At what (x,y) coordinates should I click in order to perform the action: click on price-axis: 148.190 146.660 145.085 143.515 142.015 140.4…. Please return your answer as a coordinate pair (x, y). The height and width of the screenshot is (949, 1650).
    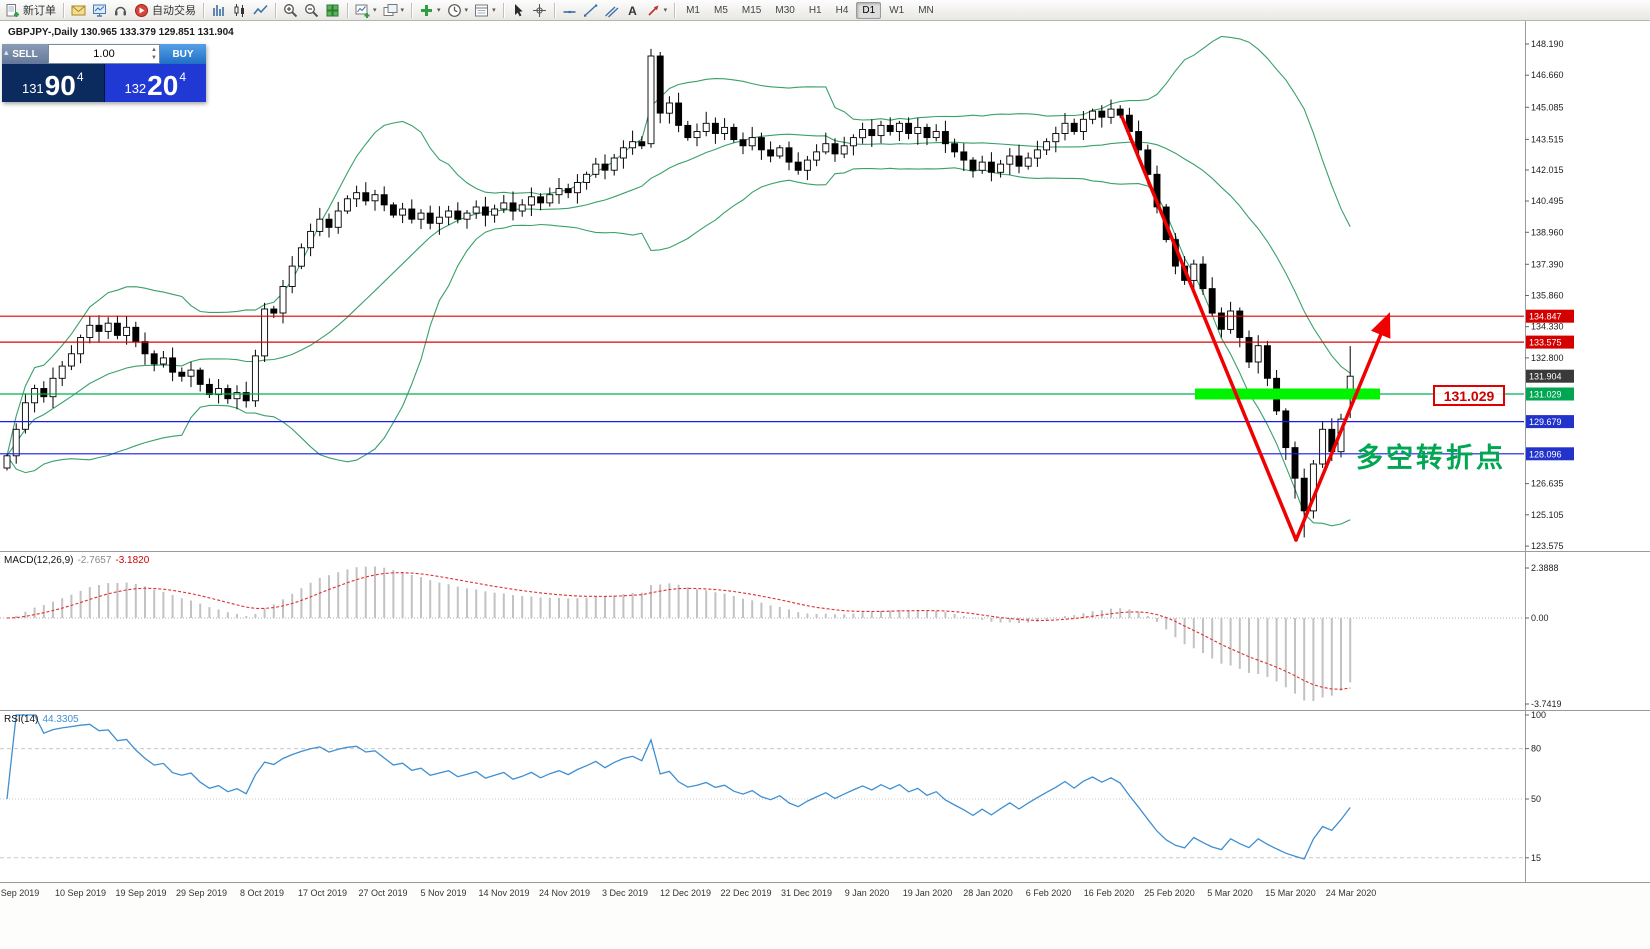
    Looking at the image, I should click on (1549, 286).